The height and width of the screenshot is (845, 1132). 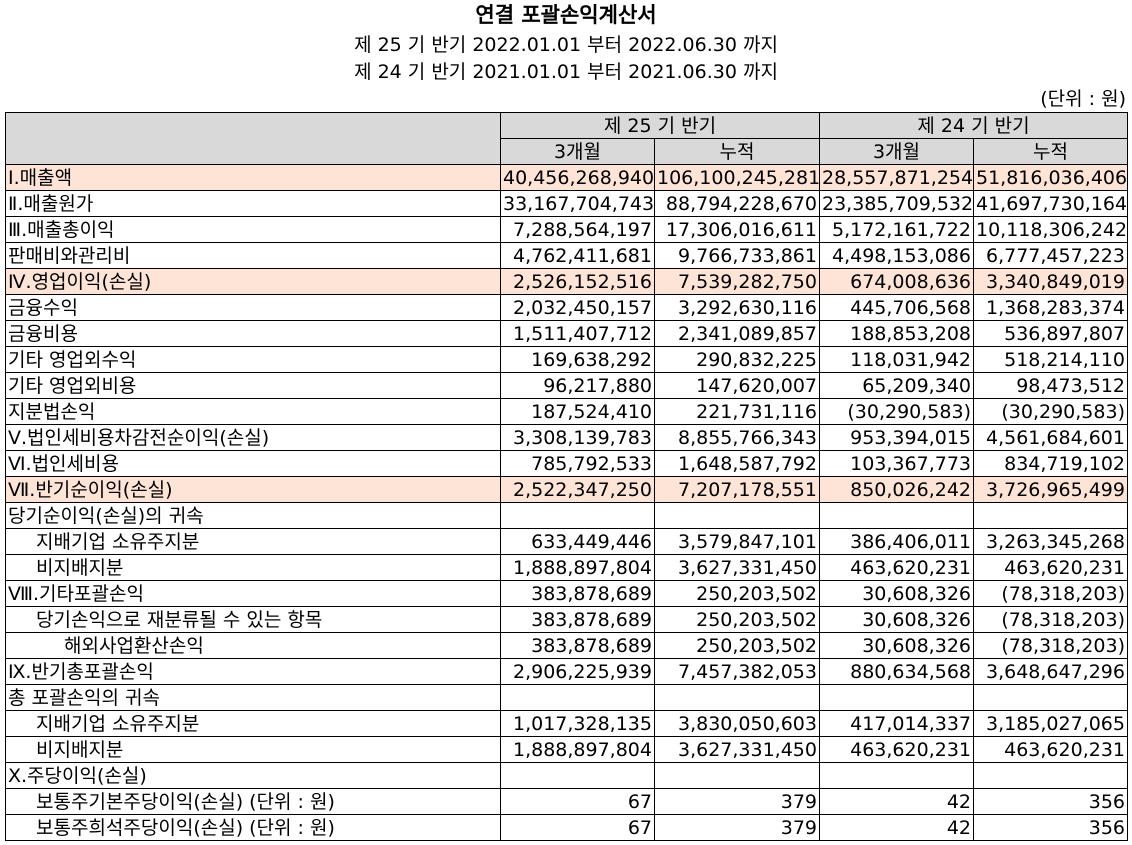 What do you see at coordinates (737, 697) in the screenshot?
I see `cell-cumulative-current` at bounding box center [737, 697].